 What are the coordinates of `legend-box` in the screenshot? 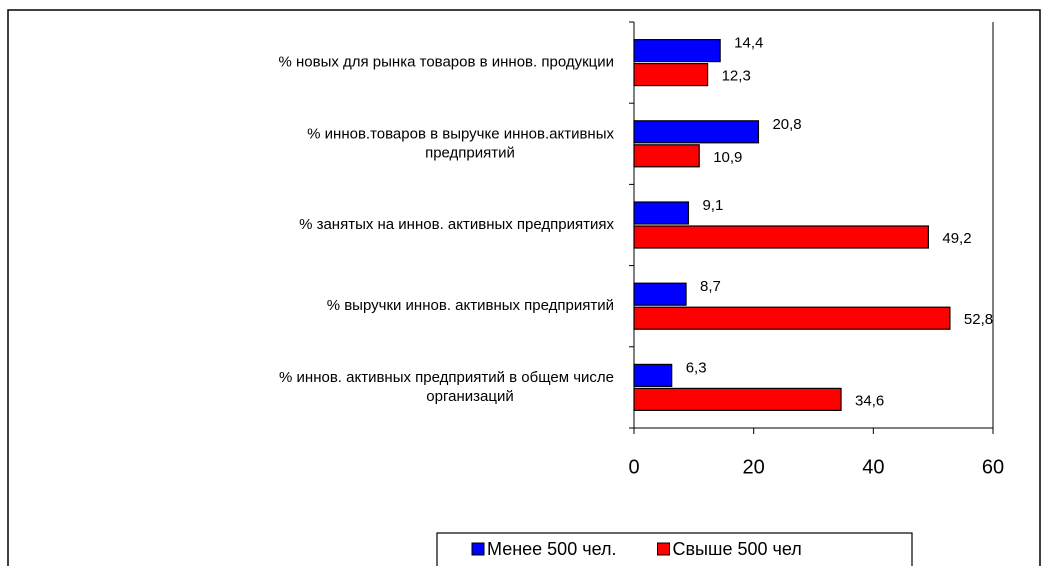 It's located at (674, 549).